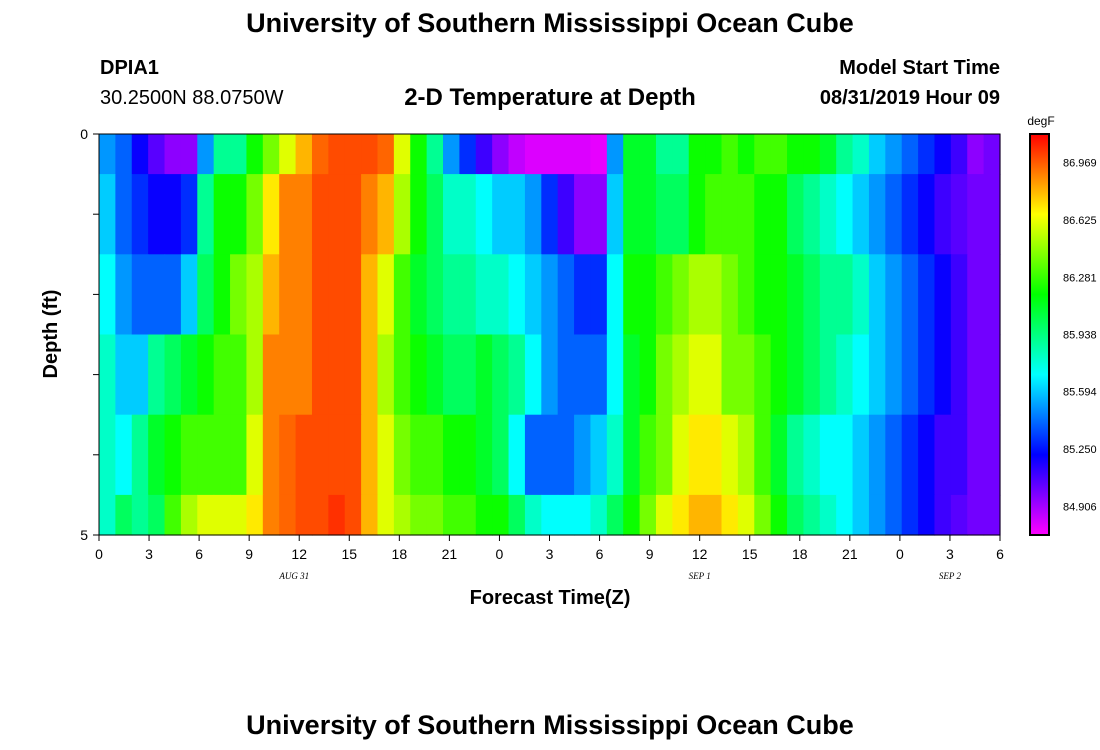  I want to click on x-tick-label: 21, so click(450, 554).